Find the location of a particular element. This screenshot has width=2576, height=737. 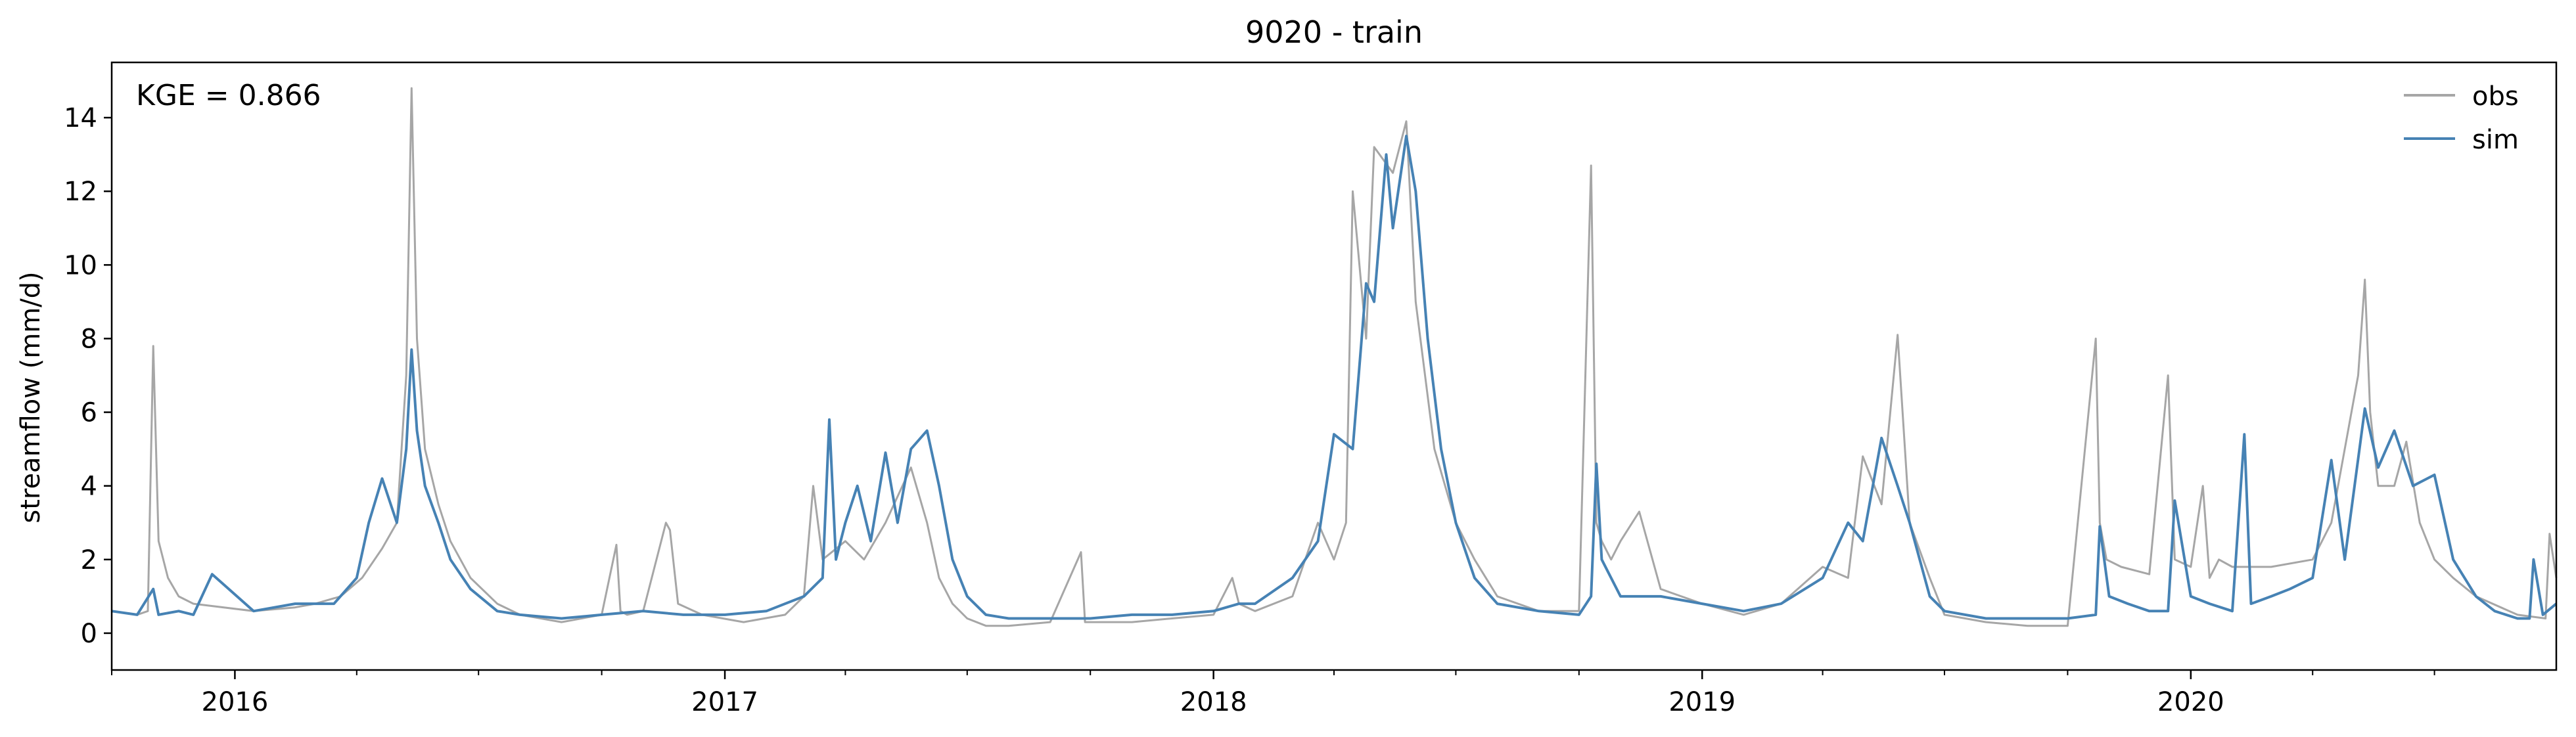

x-ticks: 2016 2017 2018 2019 2020 is located at coordinates (1273, 693).